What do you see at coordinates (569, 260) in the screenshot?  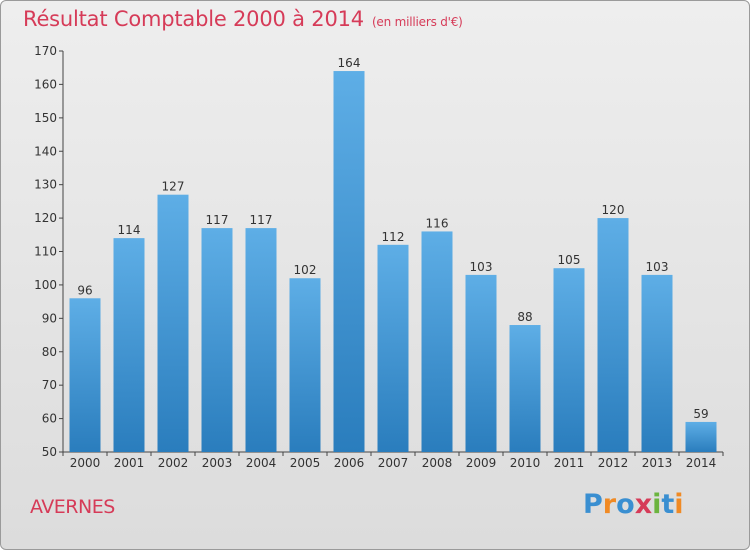 I see `data-label-2011: 105` at bounding box center [569, 260].